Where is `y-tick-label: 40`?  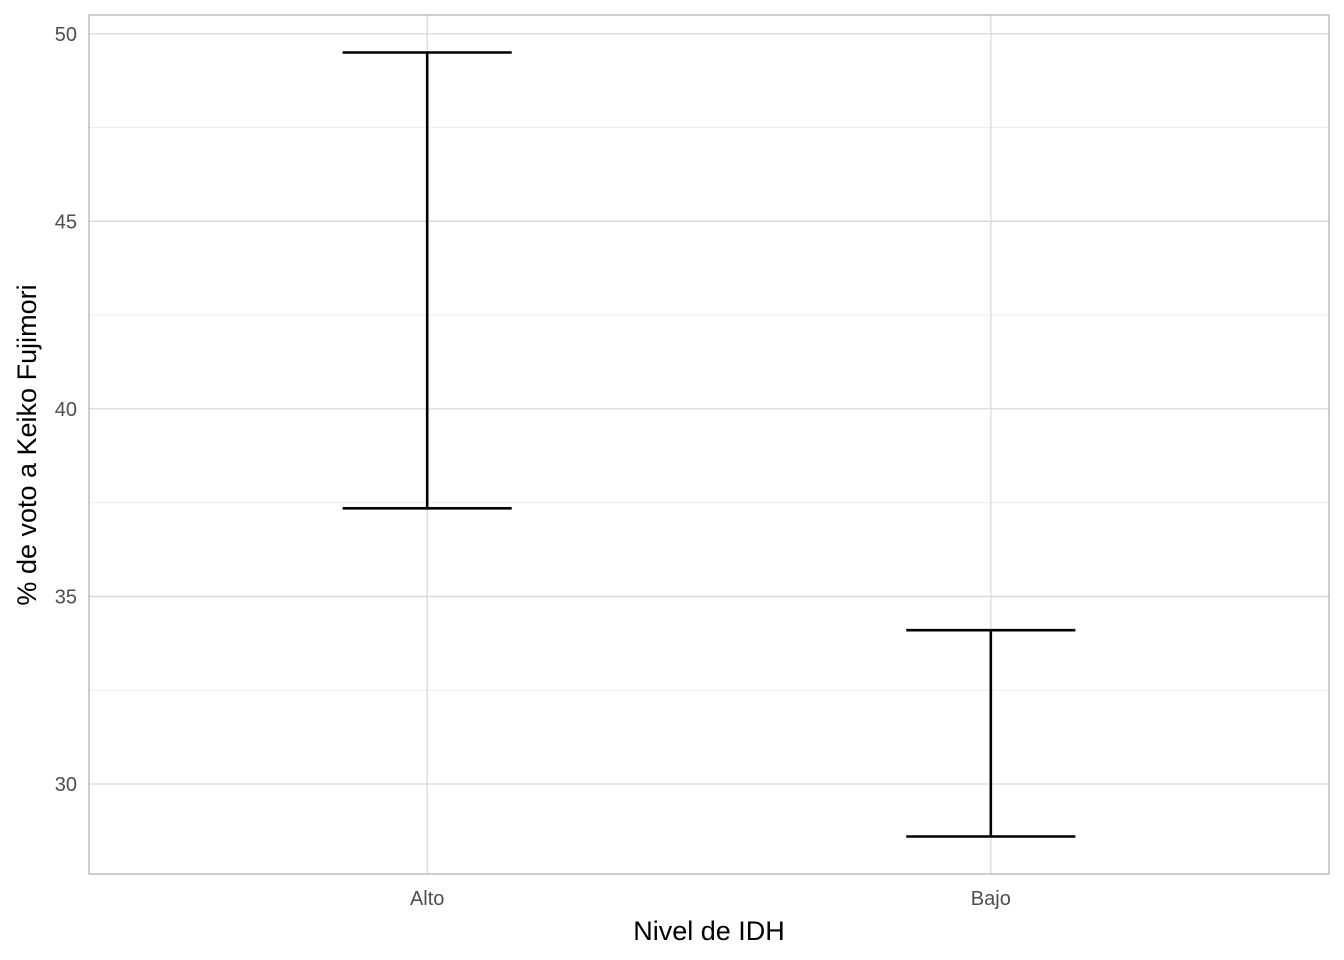
y-tick-label: 40 is located at coordinates (66, 410).